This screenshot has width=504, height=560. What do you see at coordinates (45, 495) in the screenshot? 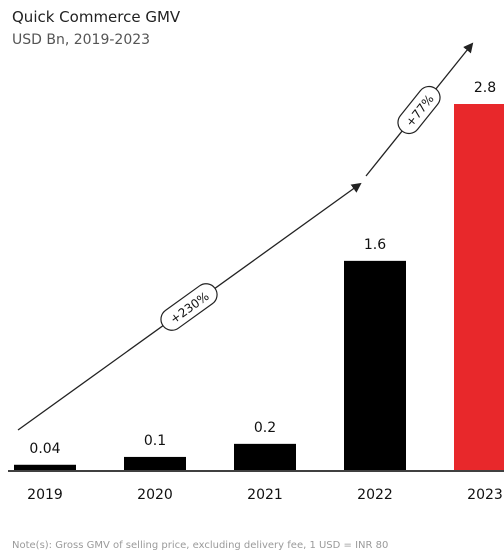
I see `x-tick-2019: 2019` at bounding box center [45, 495].